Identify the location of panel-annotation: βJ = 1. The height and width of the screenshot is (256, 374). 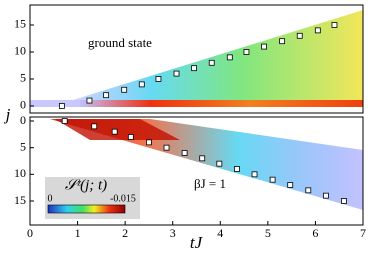
(210, 183).